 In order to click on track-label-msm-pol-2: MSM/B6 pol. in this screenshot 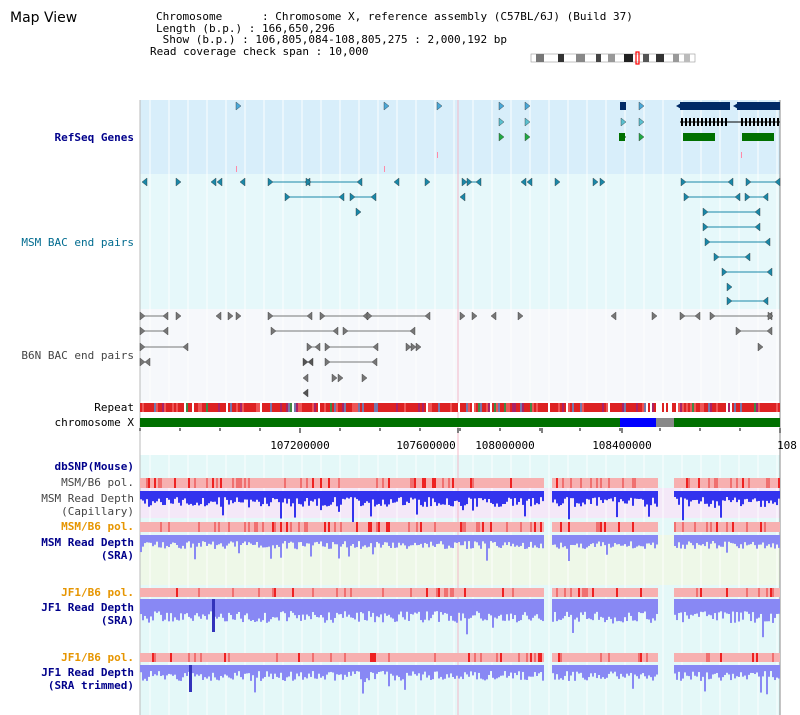, I will do `click(97, 526)`.